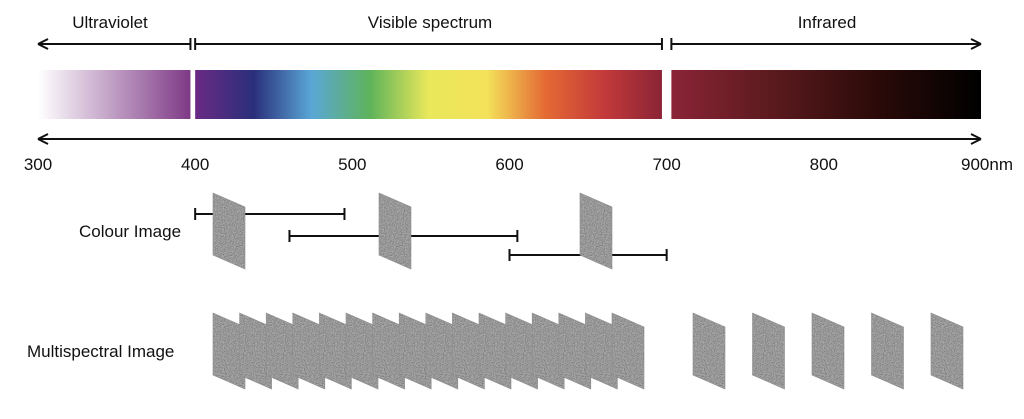 Image resolution: width=1024 pixels, height=419 pixels. What do you see at coordinates (114, 94) in the screenshot?
I see `ultraviolet-band` at bounding box center [114, 94].